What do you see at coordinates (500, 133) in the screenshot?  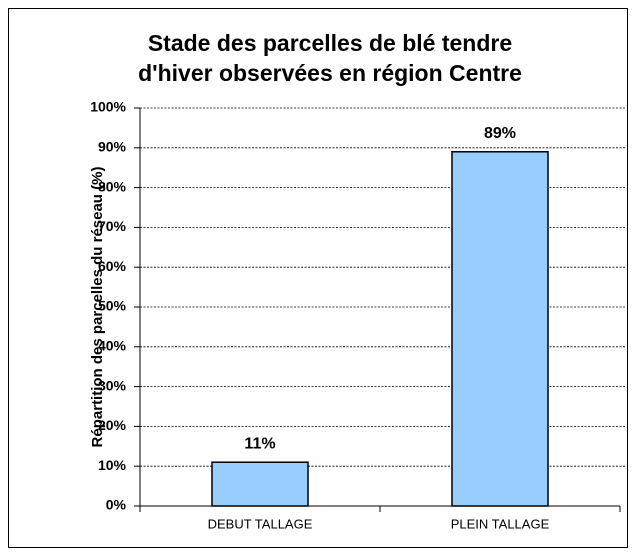 I see `value-label: 89%` at bounding box center [500, 133].